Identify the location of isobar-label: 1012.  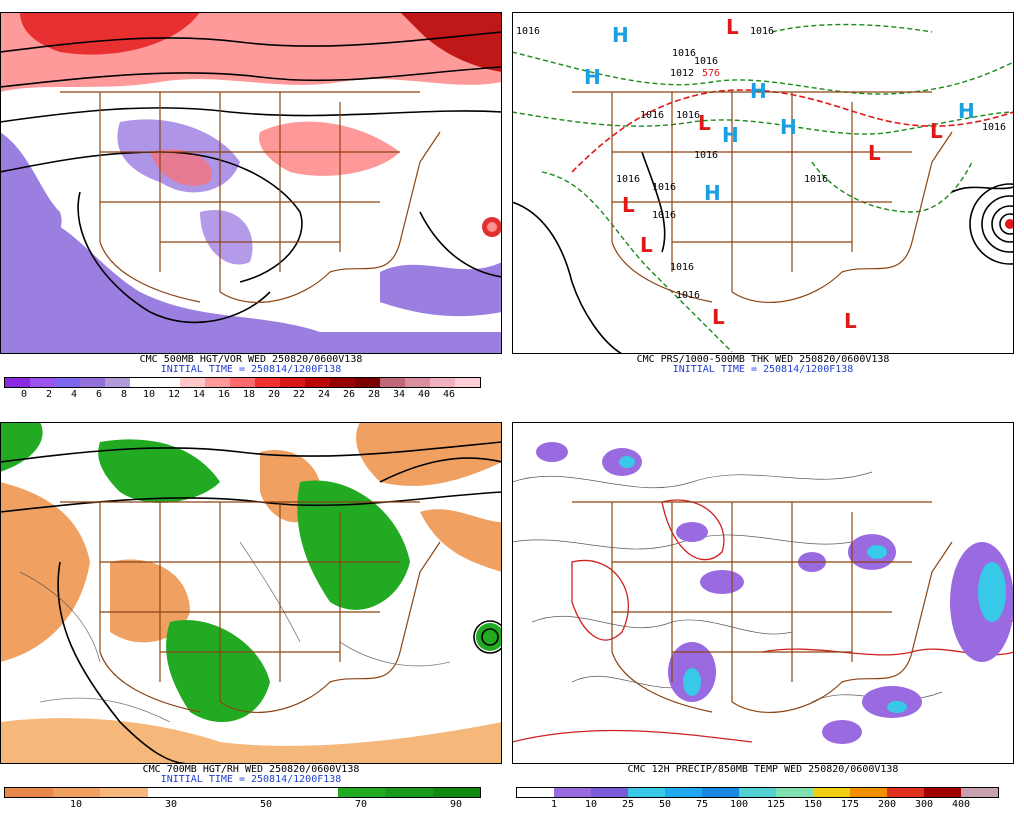
(682, 73).